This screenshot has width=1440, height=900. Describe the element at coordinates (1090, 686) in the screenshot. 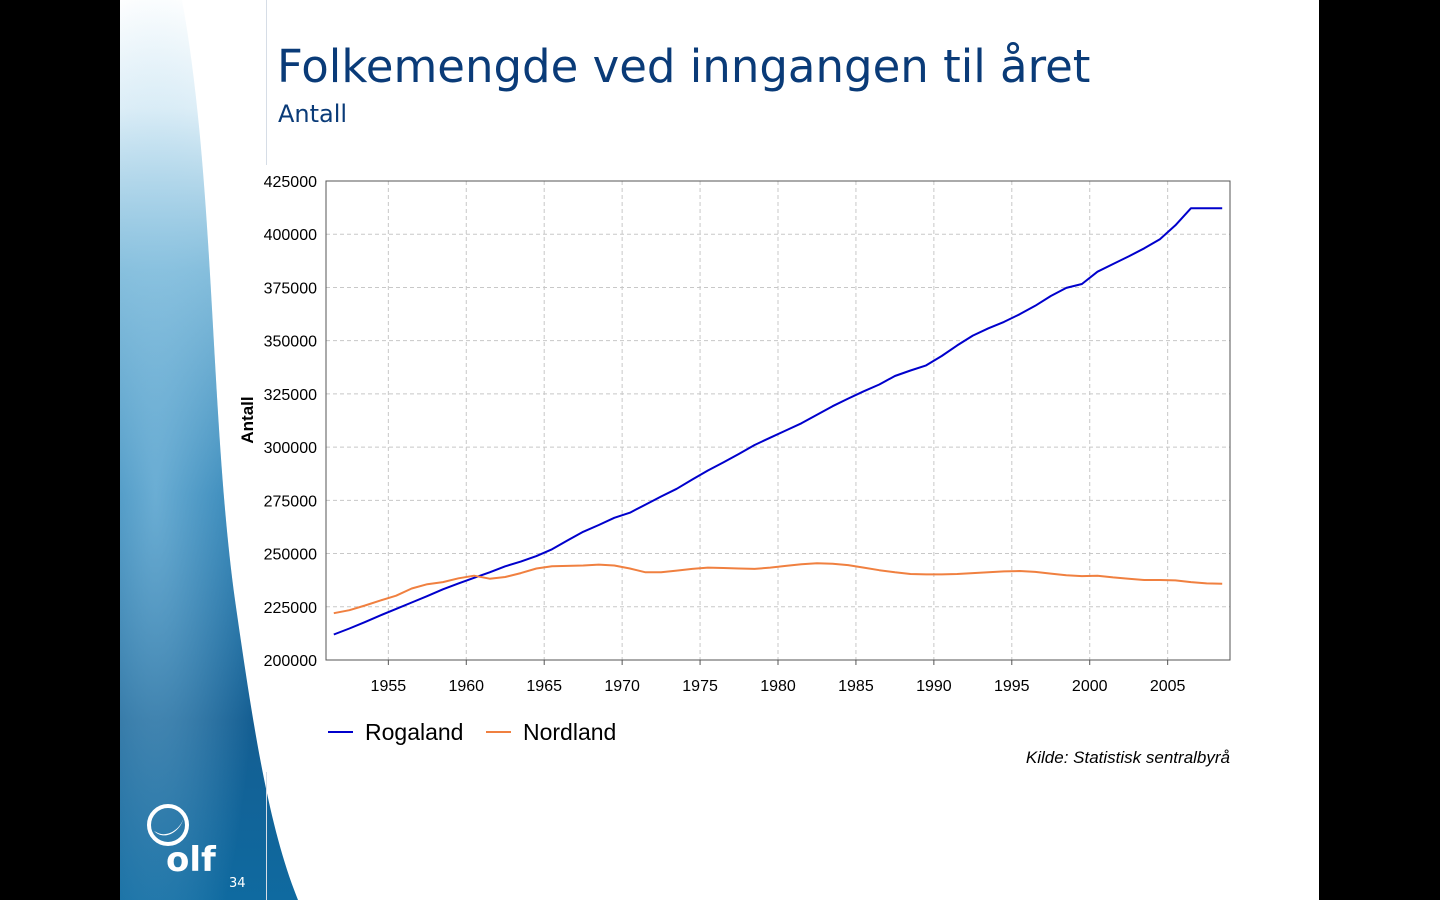

I see `x-tick-label: 2000` at that location.